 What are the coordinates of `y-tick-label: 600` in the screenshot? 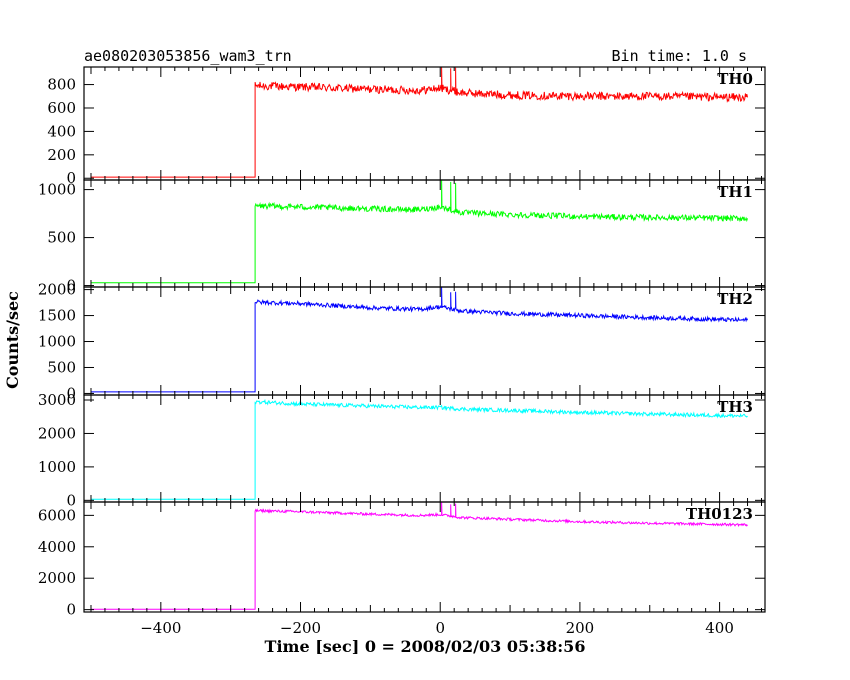 It's located at (61, 108).